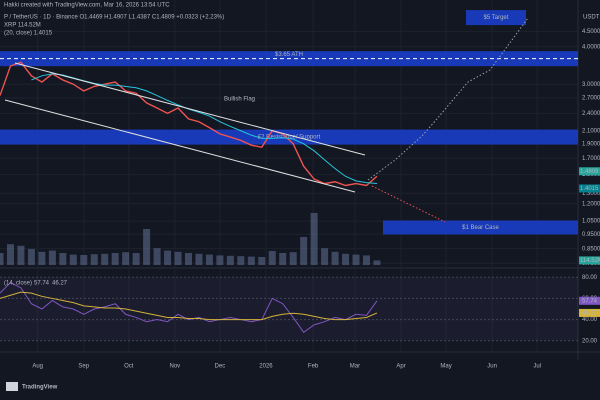 Image resolution: width=600 pixels, height=400 pixels. What do you see at coordinates (28, 34) in the screenshot?
I see `header-line: (20, close) 1.4015` at bounding box center [28, 34].